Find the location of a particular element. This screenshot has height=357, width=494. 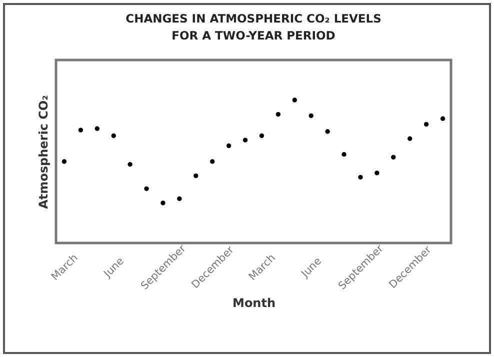

x-axis-title: Month is located at coordinates (254, 303).